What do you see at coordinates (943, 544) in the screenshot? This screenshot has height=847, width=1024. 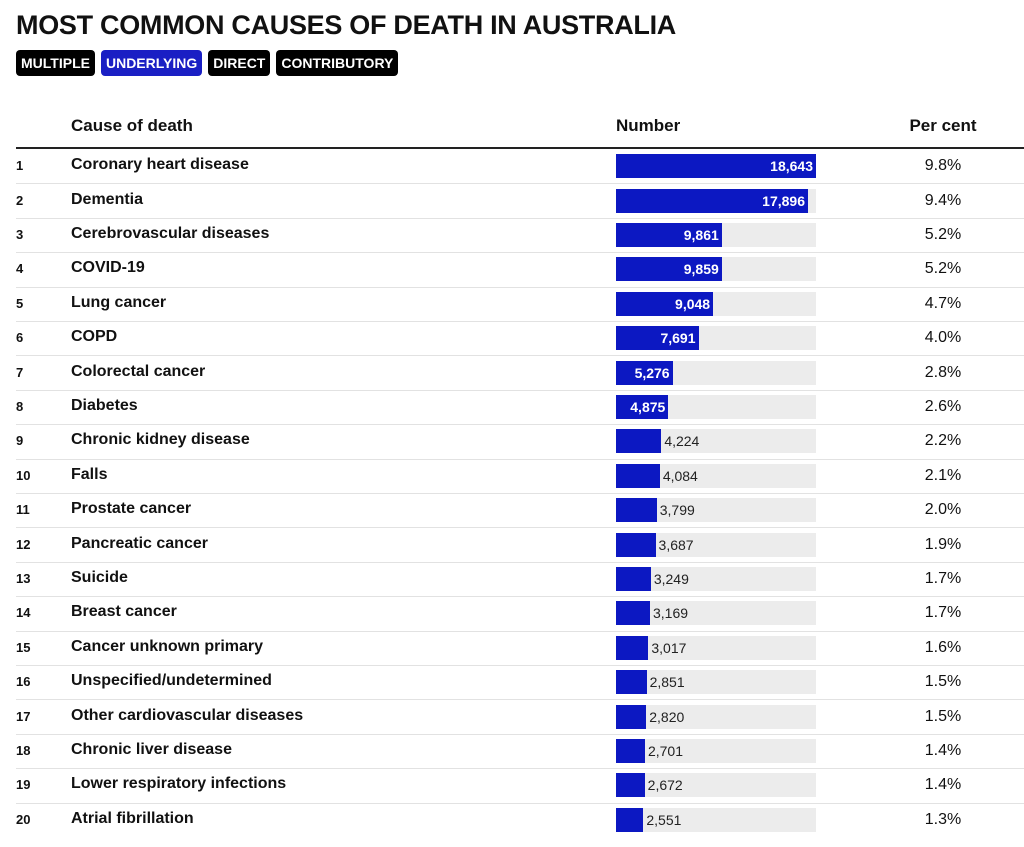 I see `percent: 1.9%` at bounding box center [943, 544].